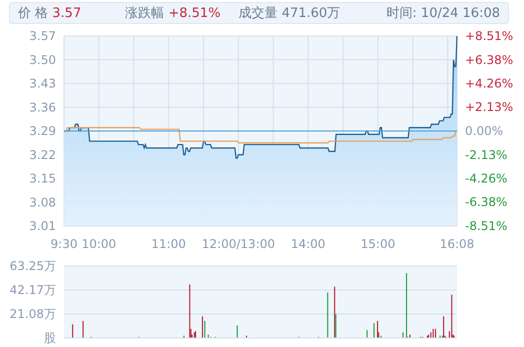 This screenshot has width=524, height=347. Describe the element at coordinates (42, 179) in the screenshot. I see `y-tick-label: 3.15` at that location.